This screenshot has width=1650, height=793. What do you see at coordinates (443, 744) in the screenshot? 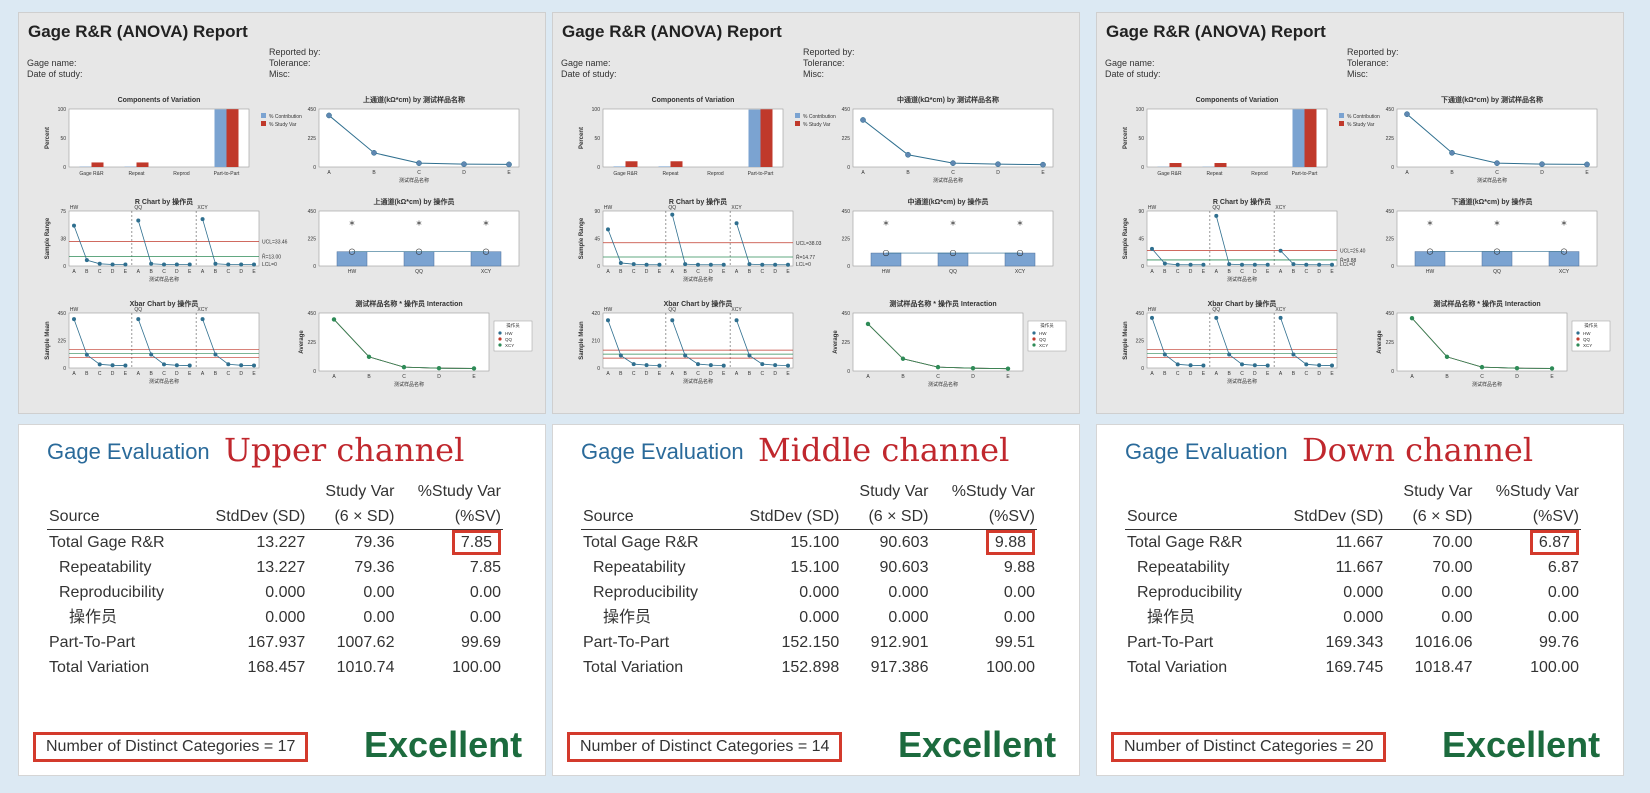
I see `verdict-label: Excellent` at bounding box center [443, 744].